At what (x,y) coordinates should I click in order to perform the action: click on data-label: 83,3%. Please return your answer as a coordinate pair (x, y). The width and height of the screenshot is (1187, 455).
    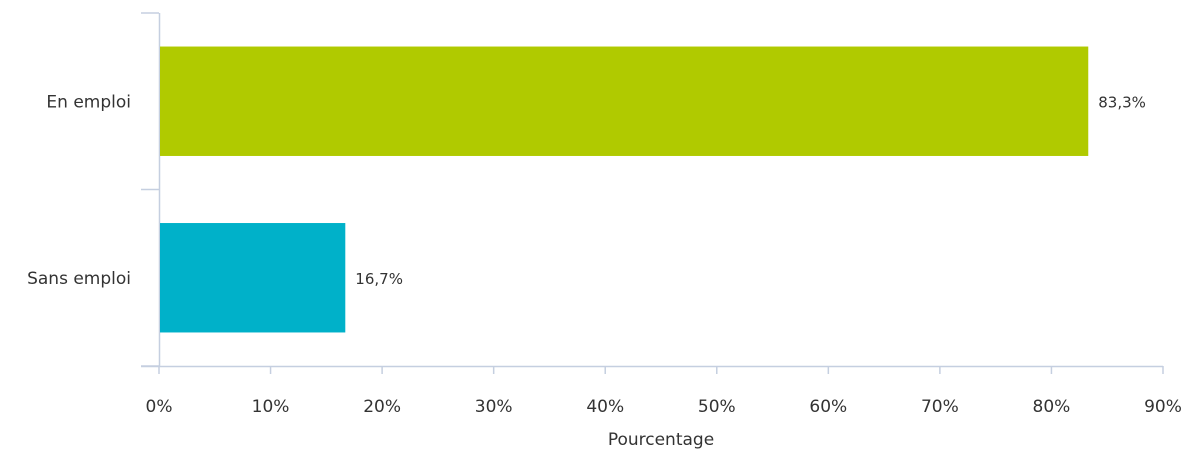
    Looking at the image, I should click on (1122, 102).